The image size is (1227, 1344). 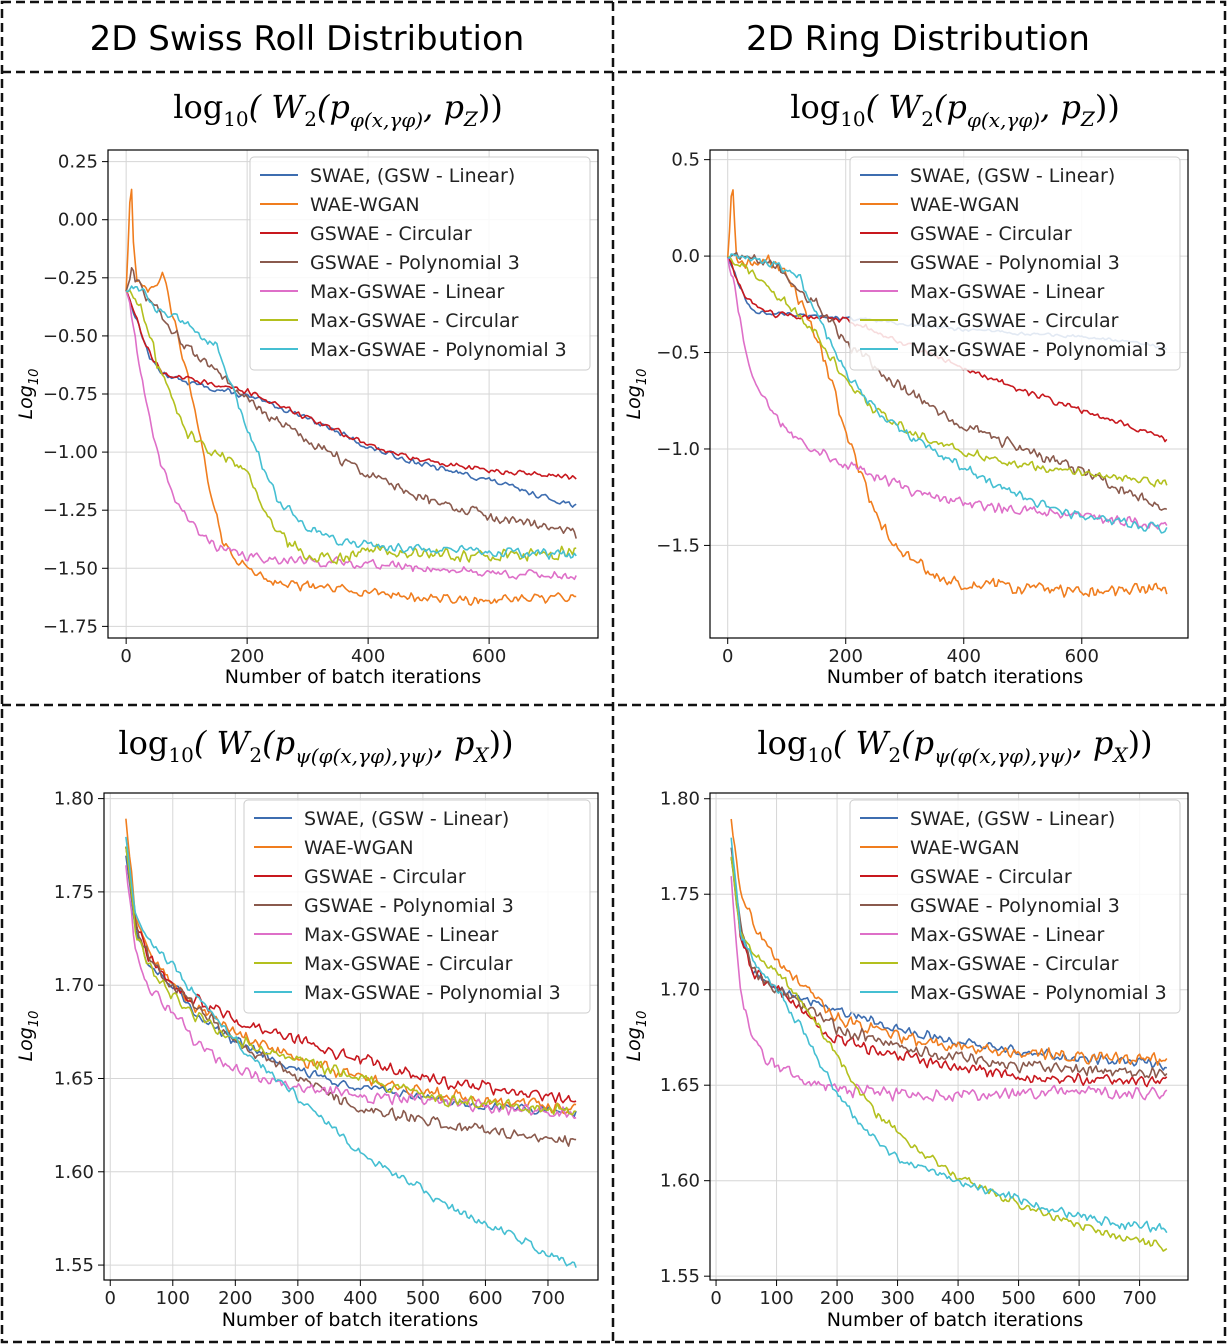 I want to click on header-swiss-roll: 2D Swiss Roll Distribution, so click(x=307, y=39).